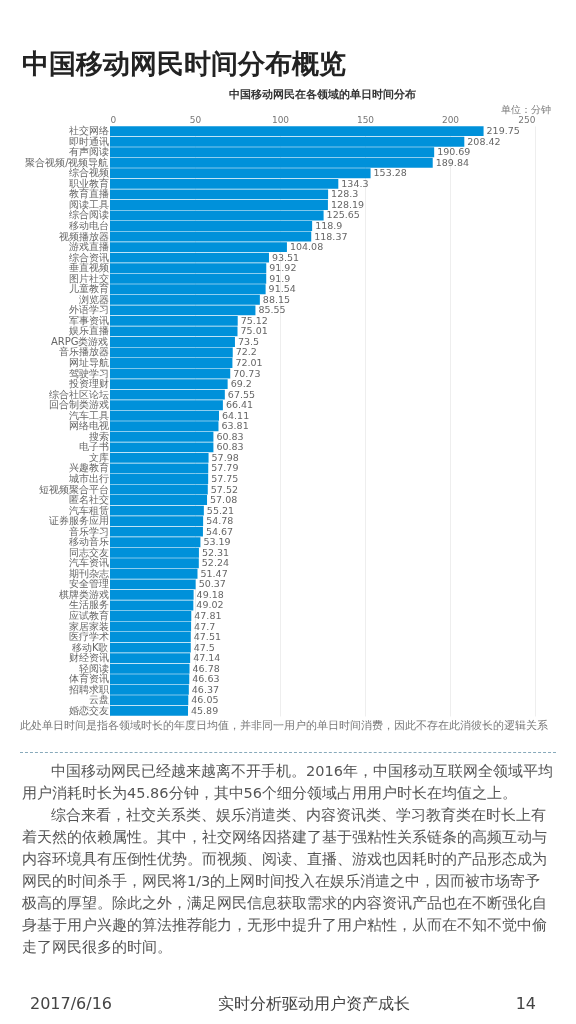  I want to click on y-tick-label: 教育直播, so click(88, 194).